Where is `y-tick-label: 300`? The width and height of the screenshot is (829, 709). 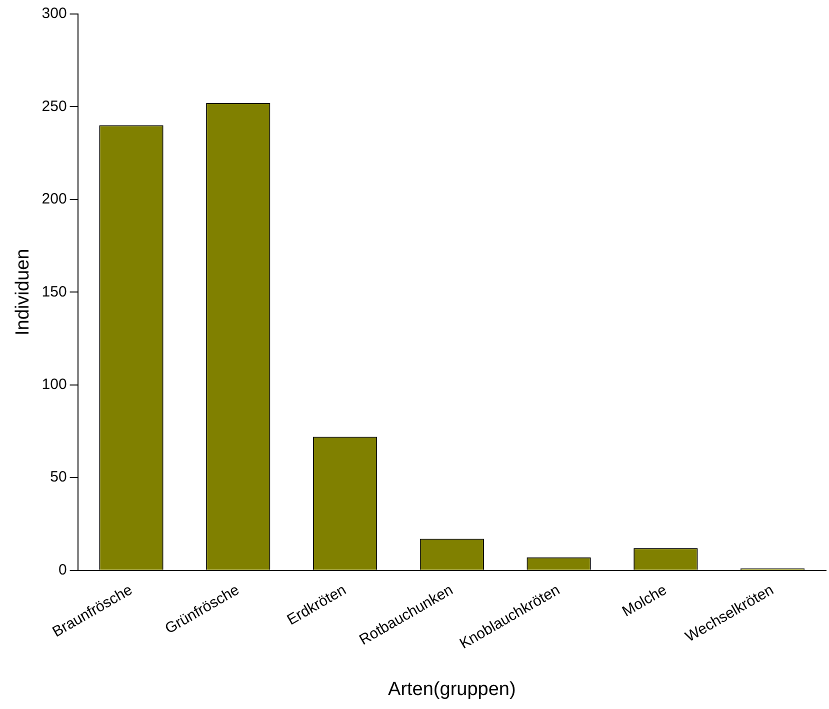 y-tick-label: 300 is located at coordinates (54, 13).